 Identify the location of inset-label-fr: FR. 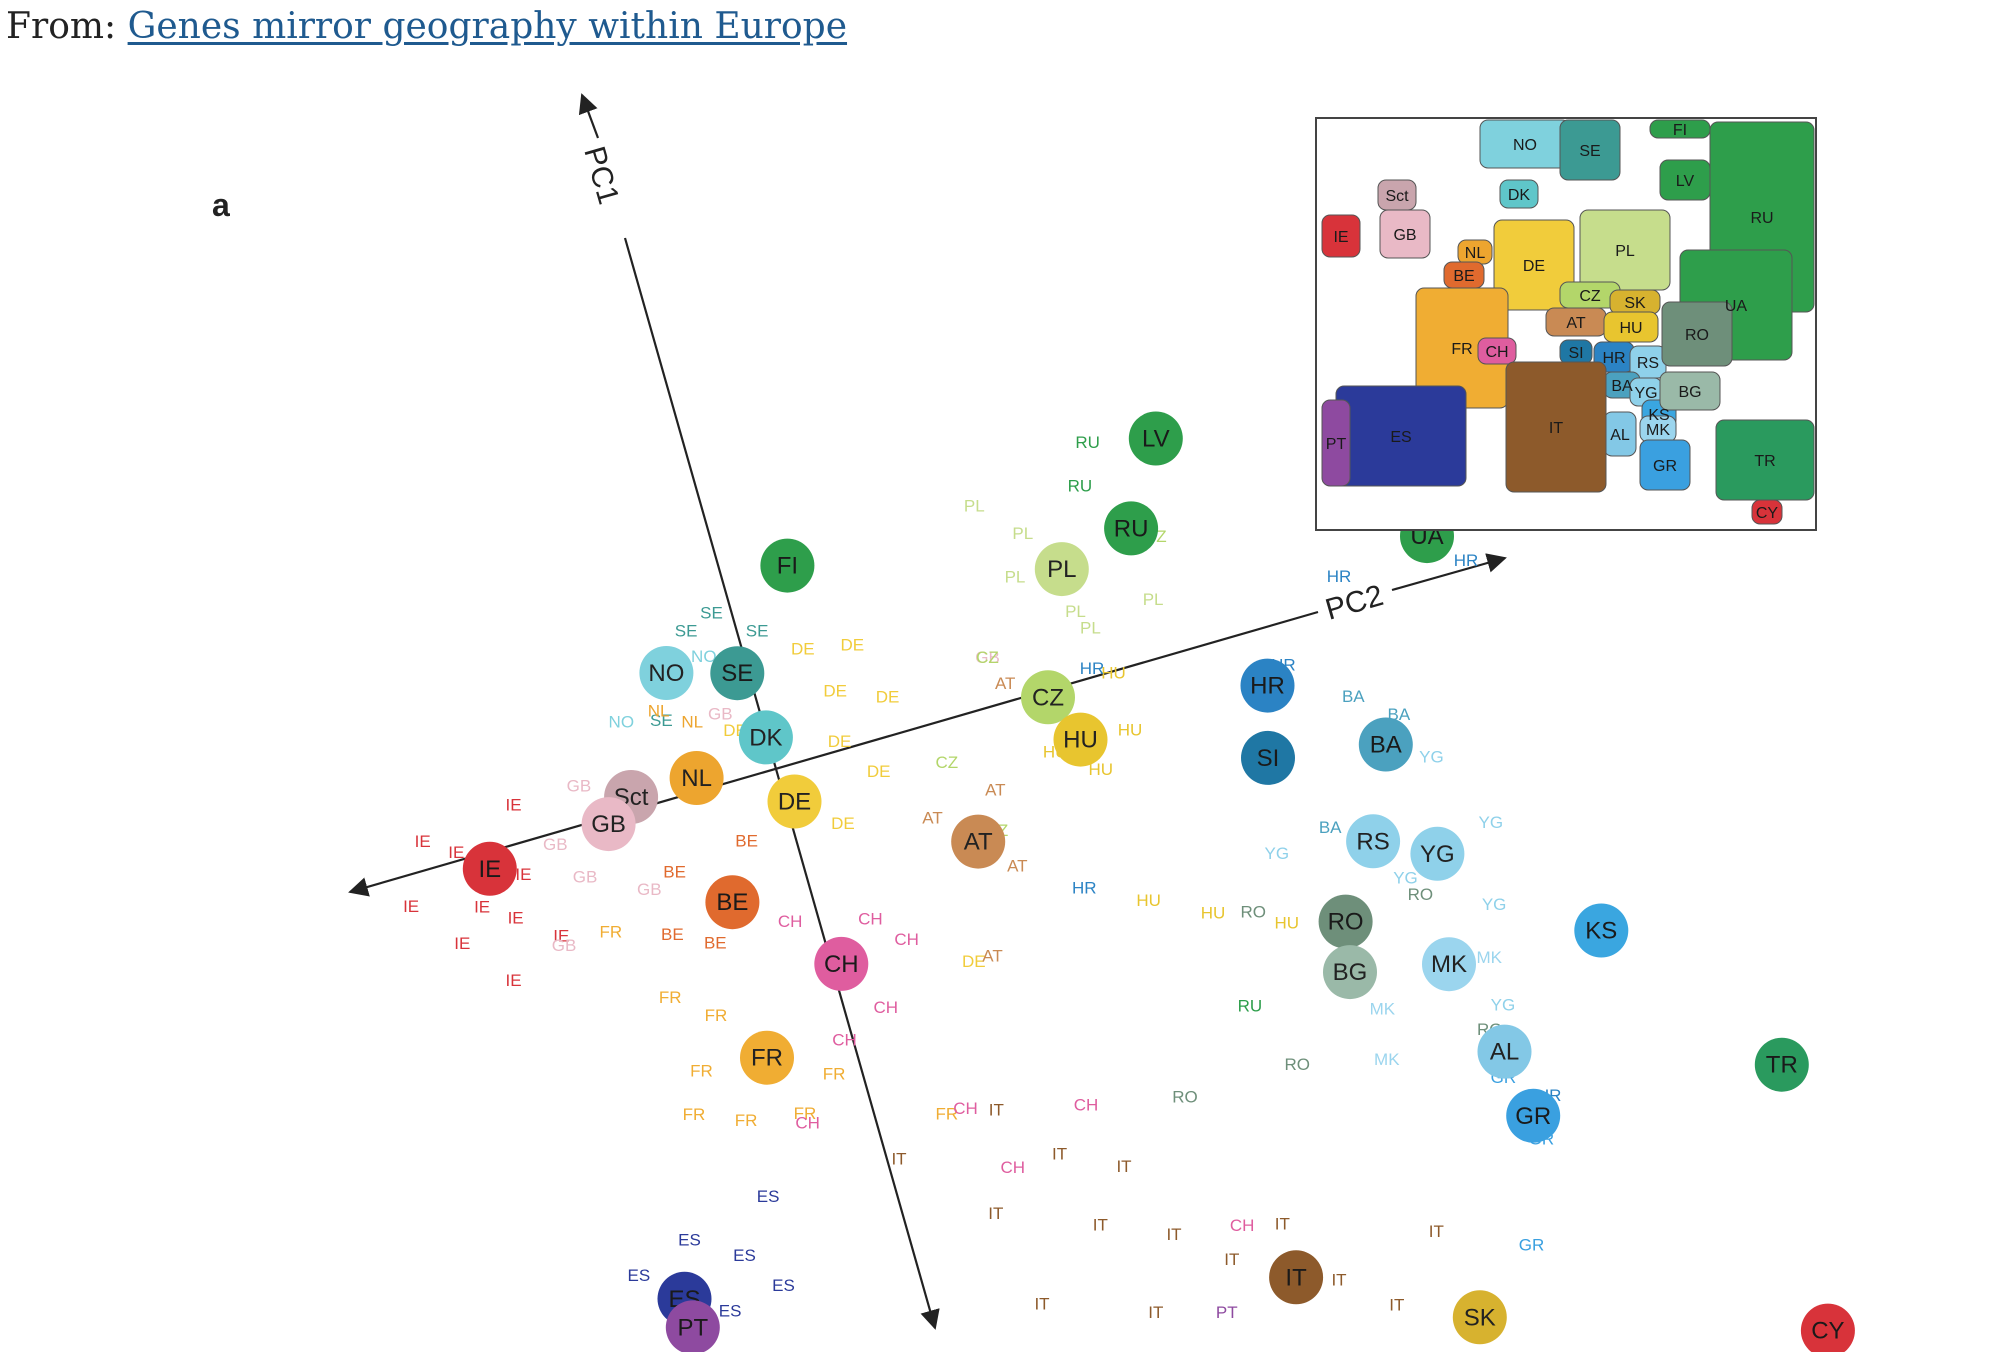
(1461, 349).